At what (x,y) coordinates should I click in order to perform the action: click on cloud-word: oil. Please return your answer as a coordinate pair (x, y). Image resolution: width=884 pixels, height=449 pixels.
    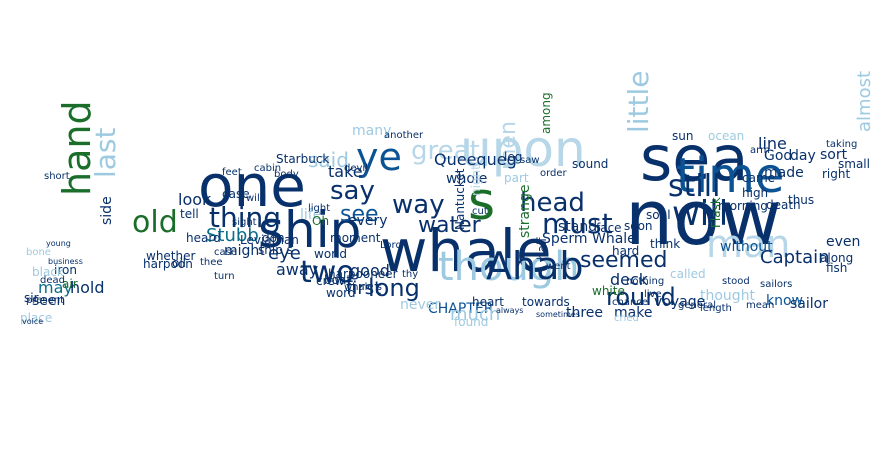
    Looking at the image, I should click on (179, 263).